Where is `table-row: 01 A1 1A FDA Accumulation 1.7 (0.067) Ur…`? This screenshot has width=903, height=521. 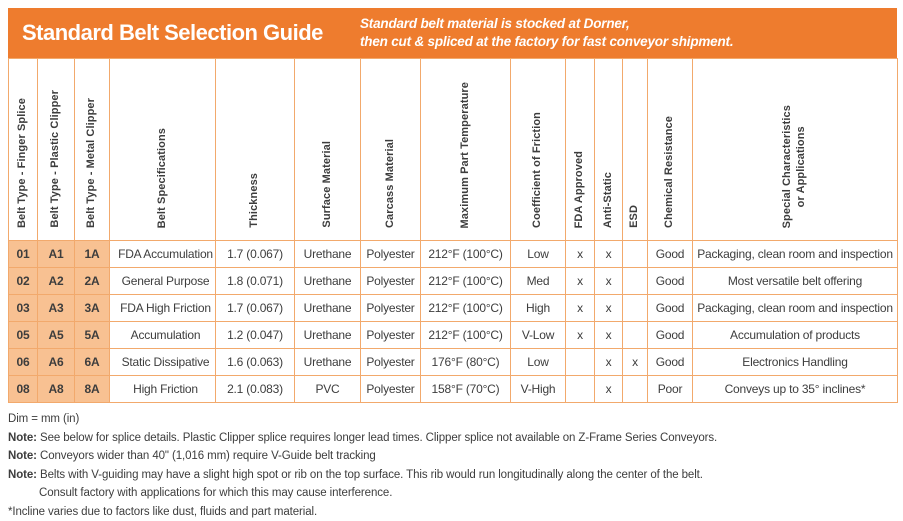
table-row: 01 A1 1A FDA Accumulation 1.7 (0.067) Ur… is located at coordinates (453, 254).